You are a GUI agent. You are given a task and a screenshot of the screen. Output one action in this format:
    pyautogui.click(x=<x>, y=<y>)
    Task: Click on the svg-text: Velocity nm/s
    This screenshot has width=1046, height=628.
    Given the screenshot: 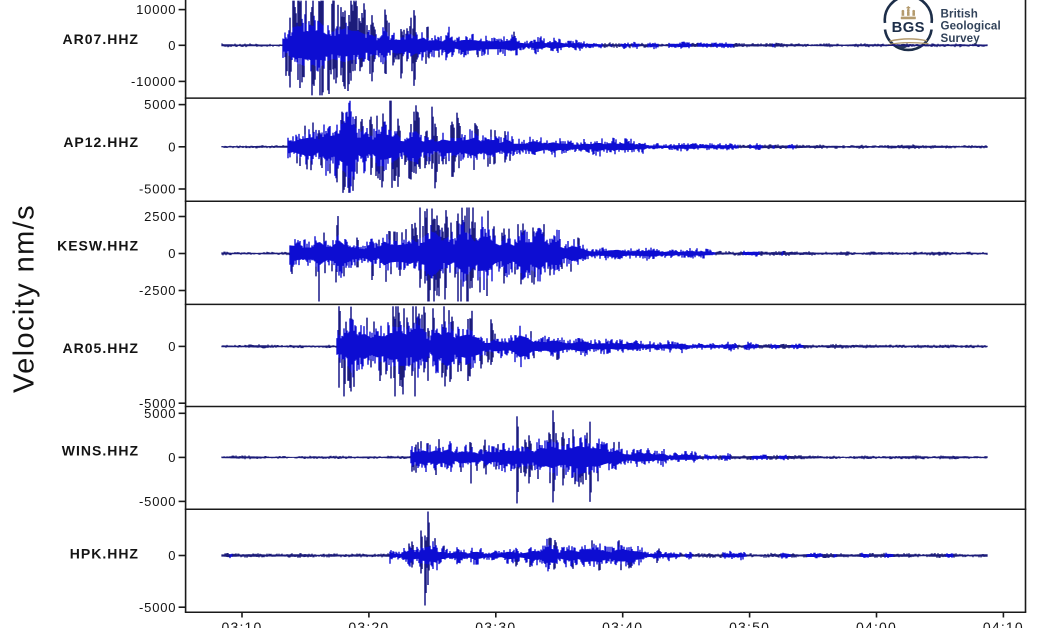 What is the action you would take?
    pyautogui.click(x=25, y=298)
    